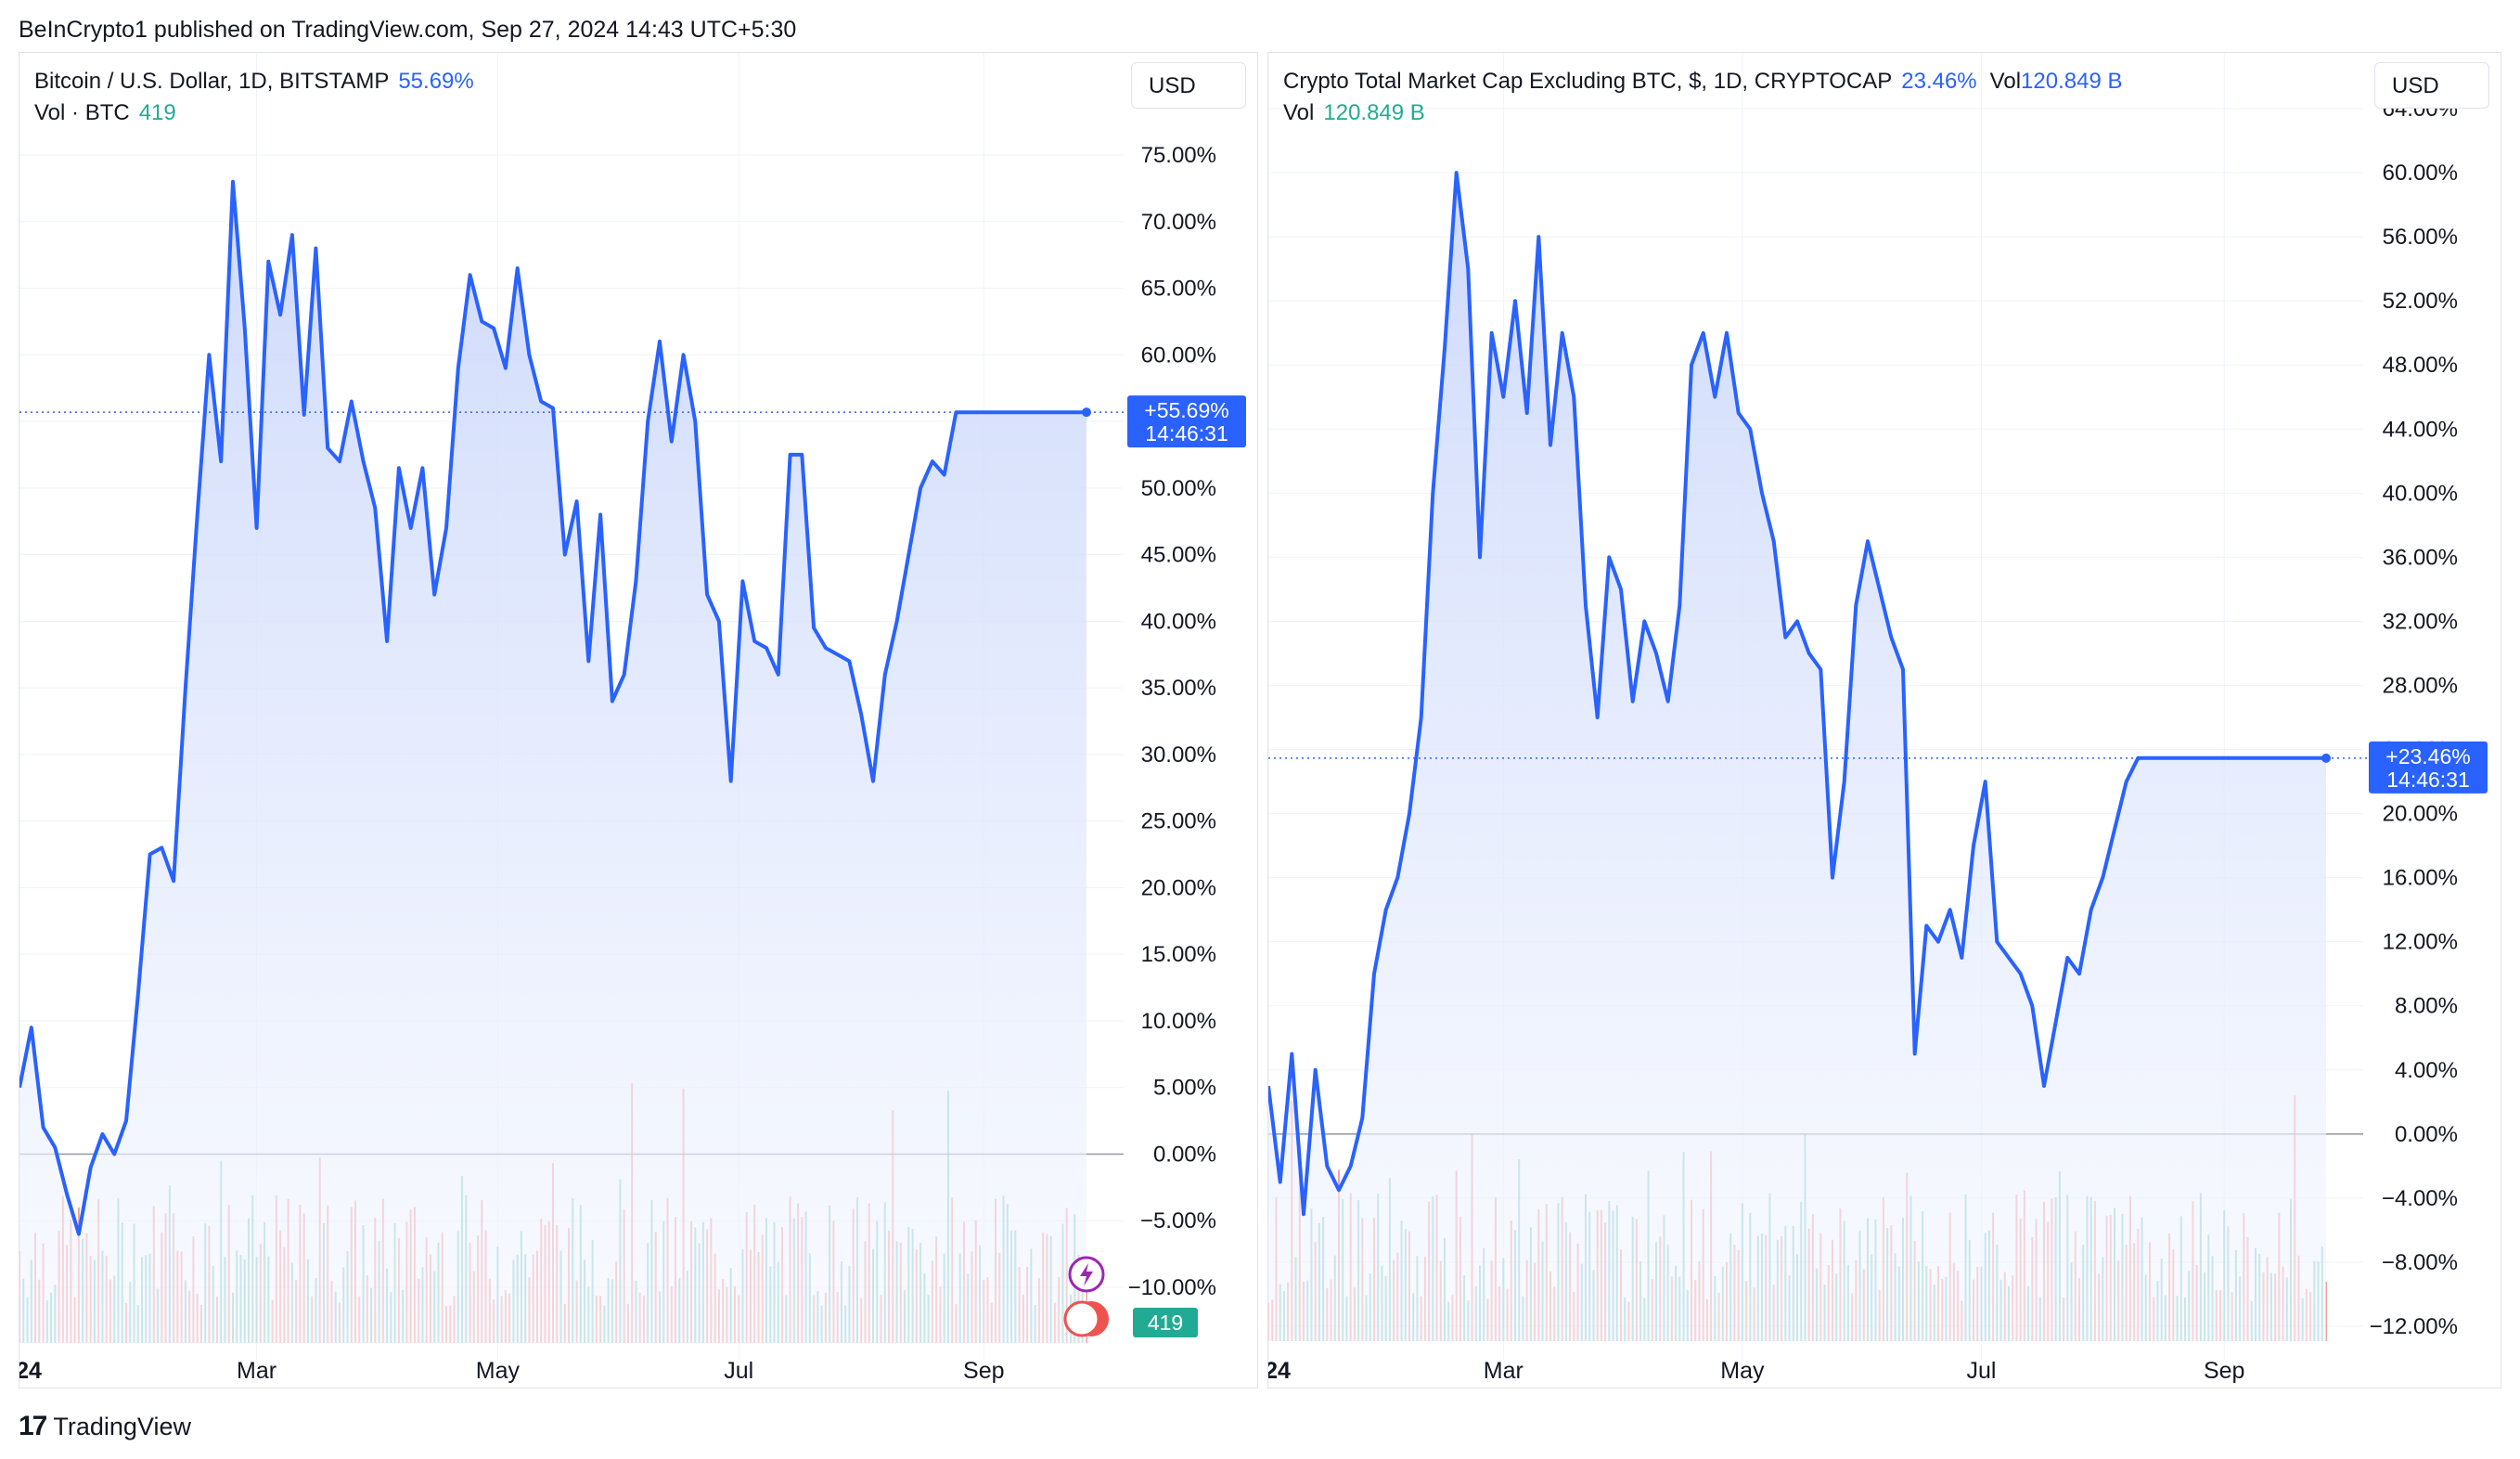 This screenshot has width=2520, height=1459. I want to click on y-tick-label: 50.00%, so click(1178, 489).